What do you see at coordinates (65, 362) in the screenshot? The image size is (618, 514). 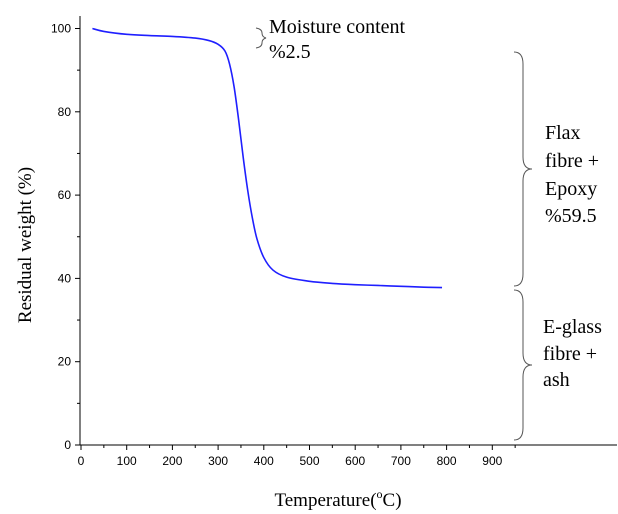 I see `y-tick-label: 20` at bounding box center [65, 362].